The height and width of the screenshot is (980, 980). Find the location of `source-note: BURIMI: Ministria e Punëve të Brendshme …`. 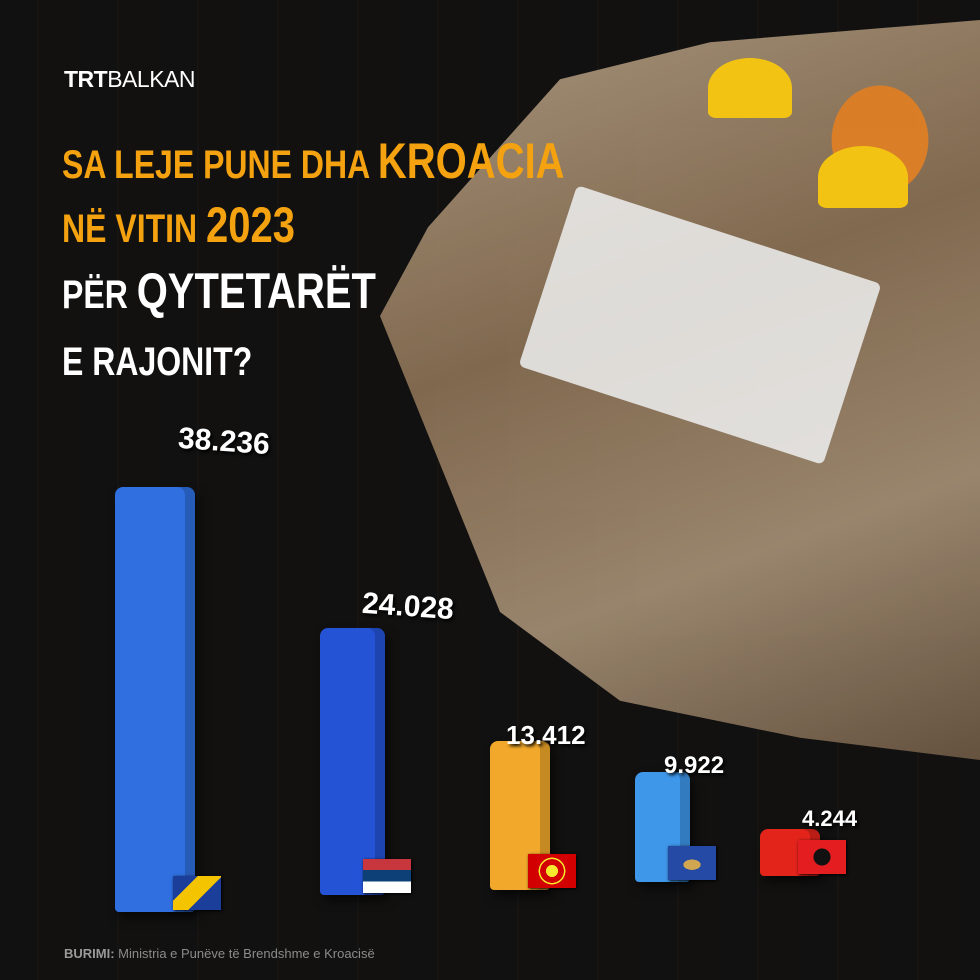

source-note: BURIMI: Ministria e Punëve të Brendshme … is located at coordinates (219, 953).